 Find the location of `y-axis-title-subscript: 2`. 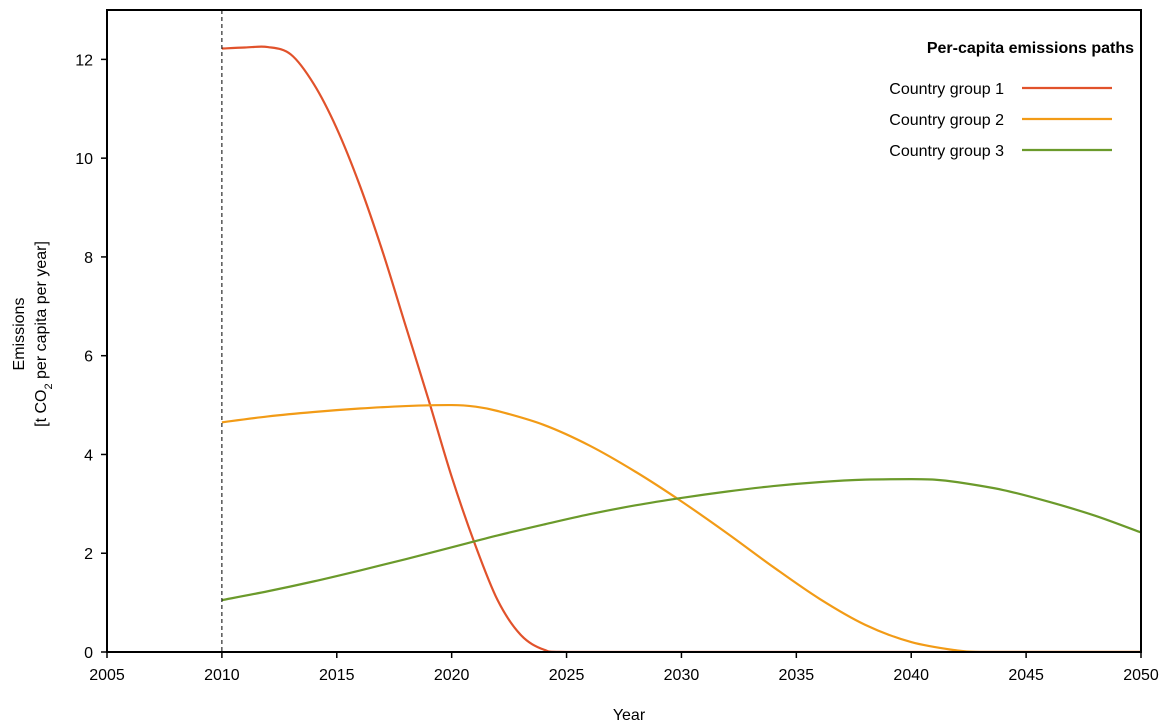

y-axis-title-subscript: 2 is located at coordinates (49, 386).